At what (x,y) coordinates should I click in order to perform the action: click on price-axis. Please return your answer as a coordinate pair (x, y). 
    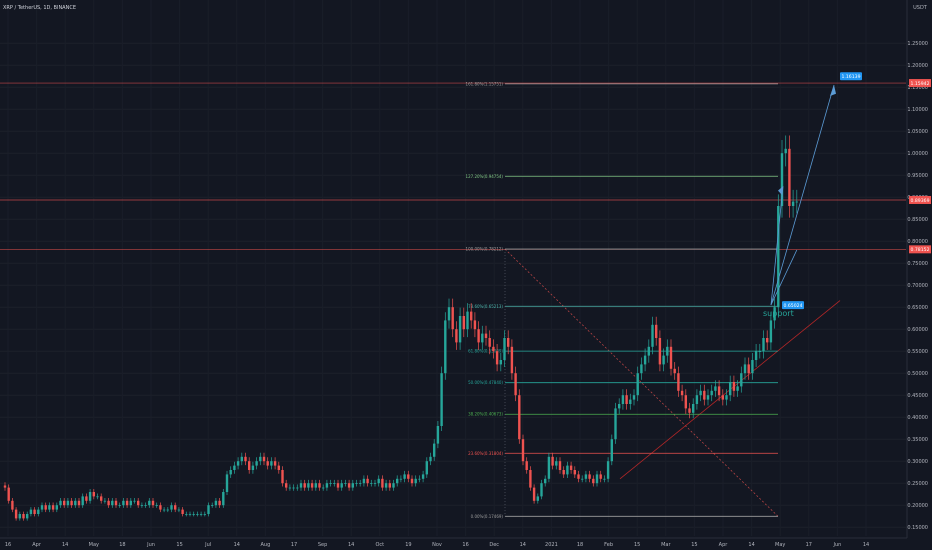
    Looking at the image, I should click on (919, 269).